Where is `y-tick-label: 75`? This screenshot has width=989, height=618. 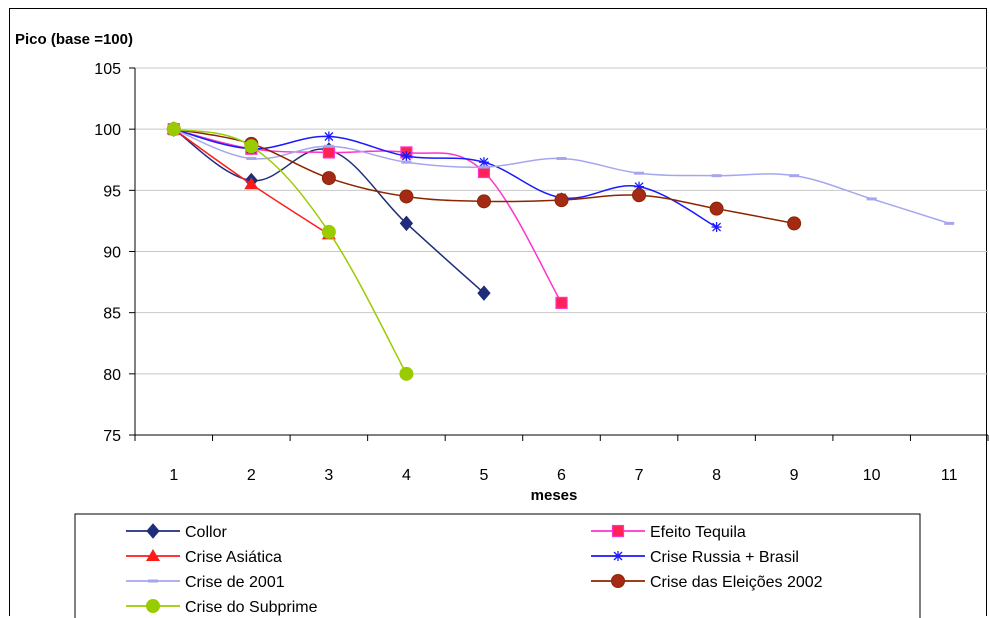
y-tick-label: 75 is located at coordinates (112, 436).